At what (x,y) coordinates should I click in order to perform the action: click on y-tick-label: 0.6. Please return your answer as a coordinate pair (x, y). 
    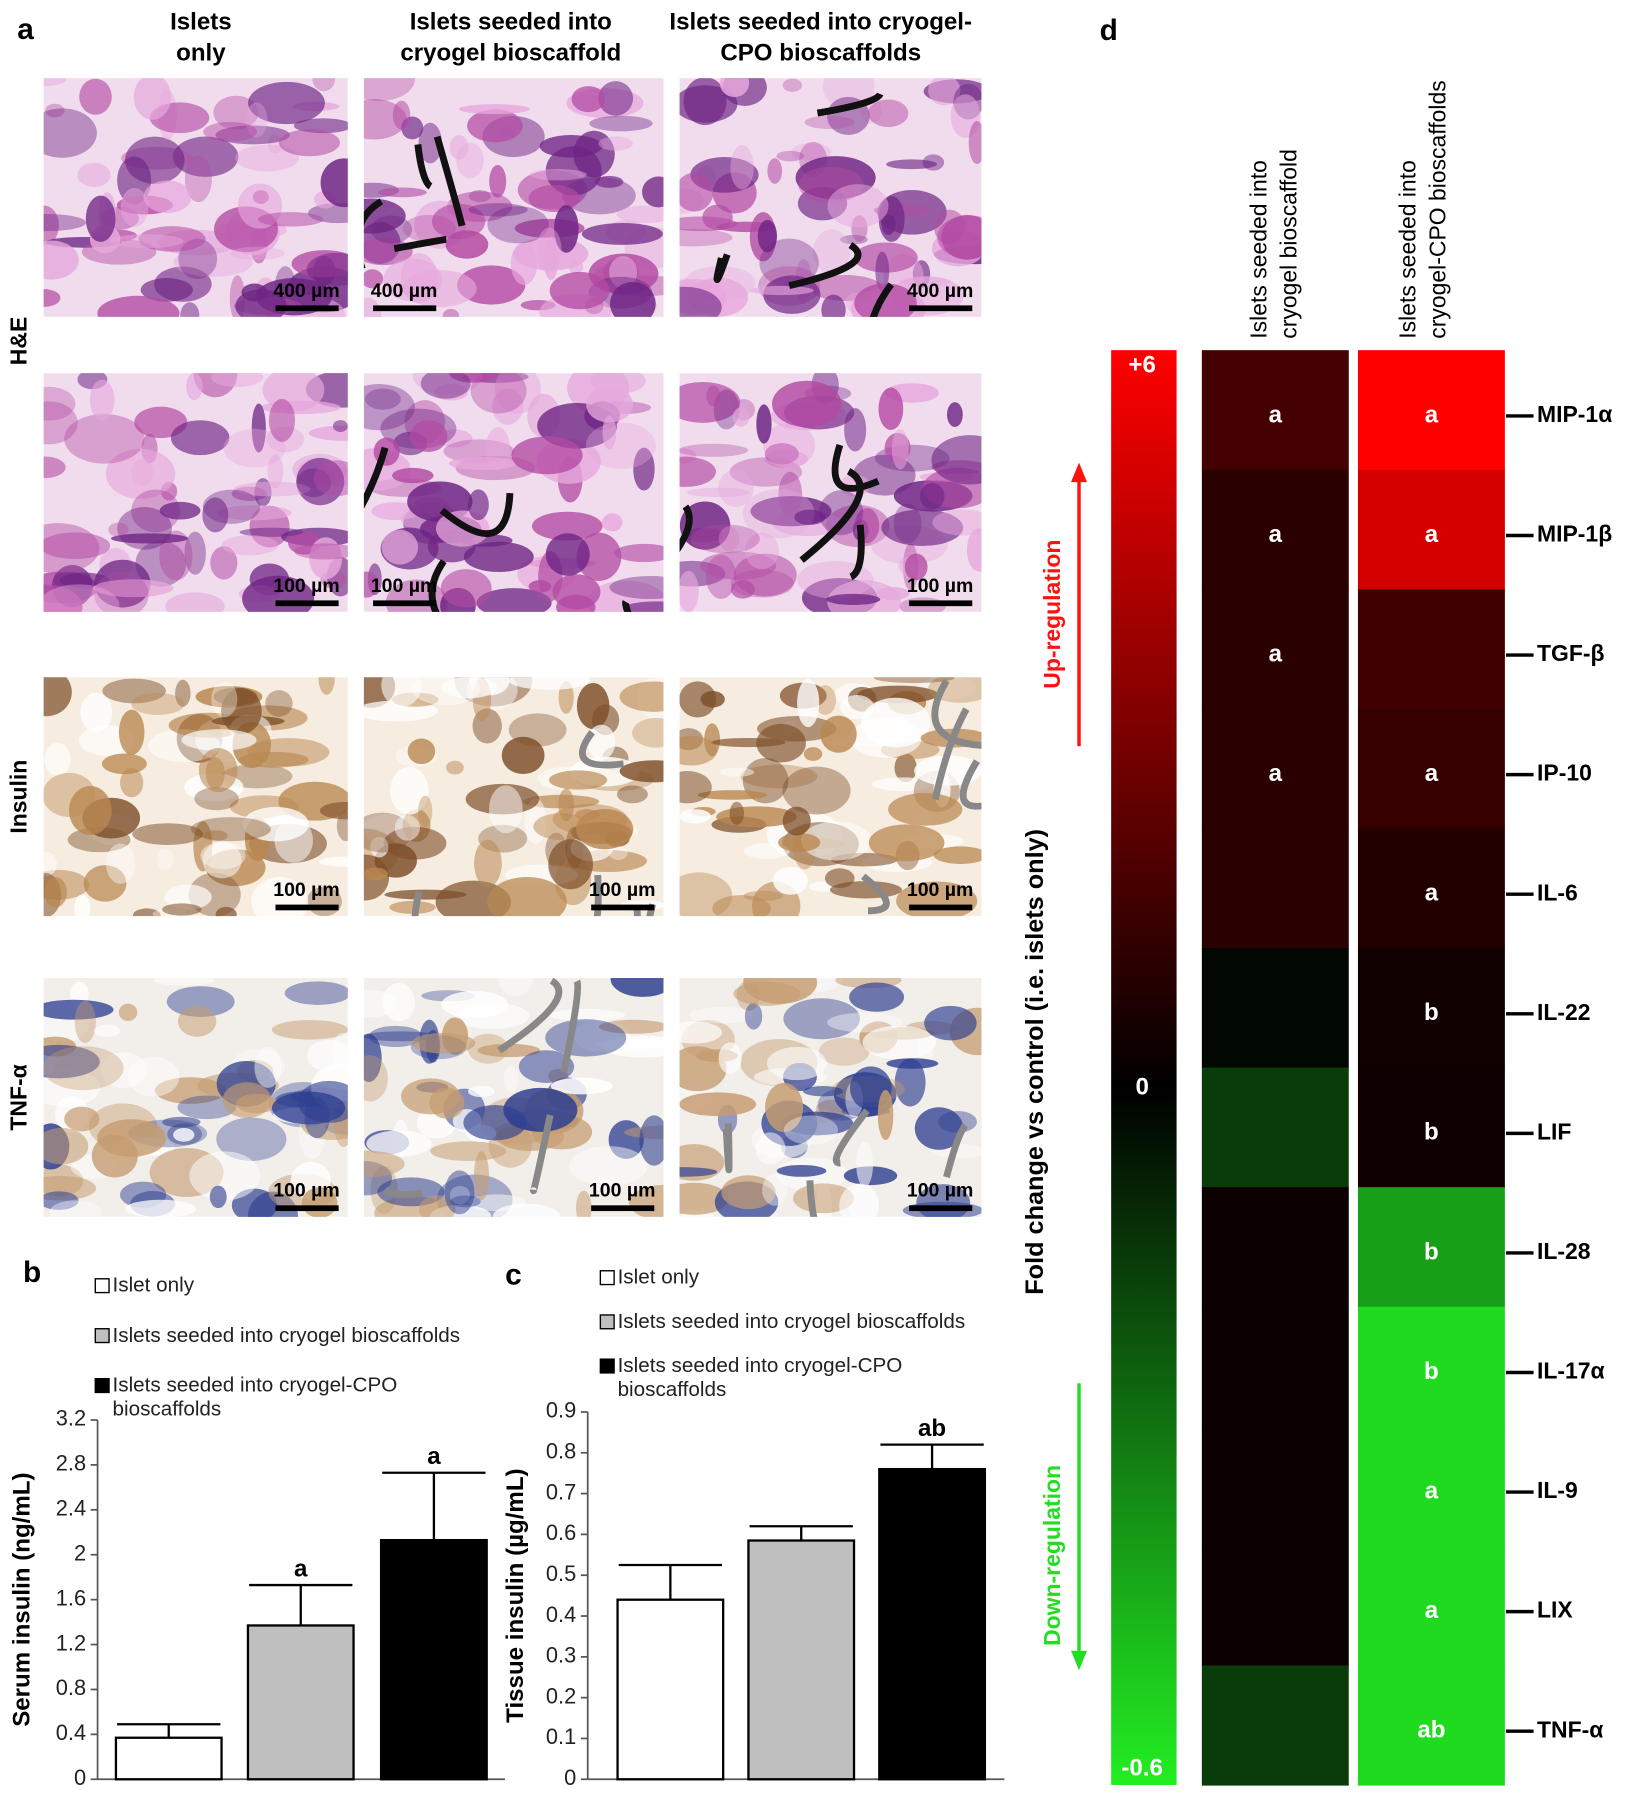
    Looking at the image, I should click on (561, 1532).